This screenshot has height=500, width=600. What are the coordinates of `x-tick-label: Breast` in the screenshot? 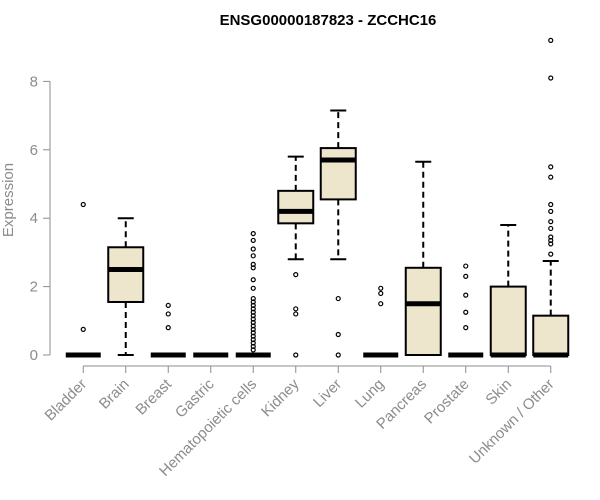 It's located at (153, 396).